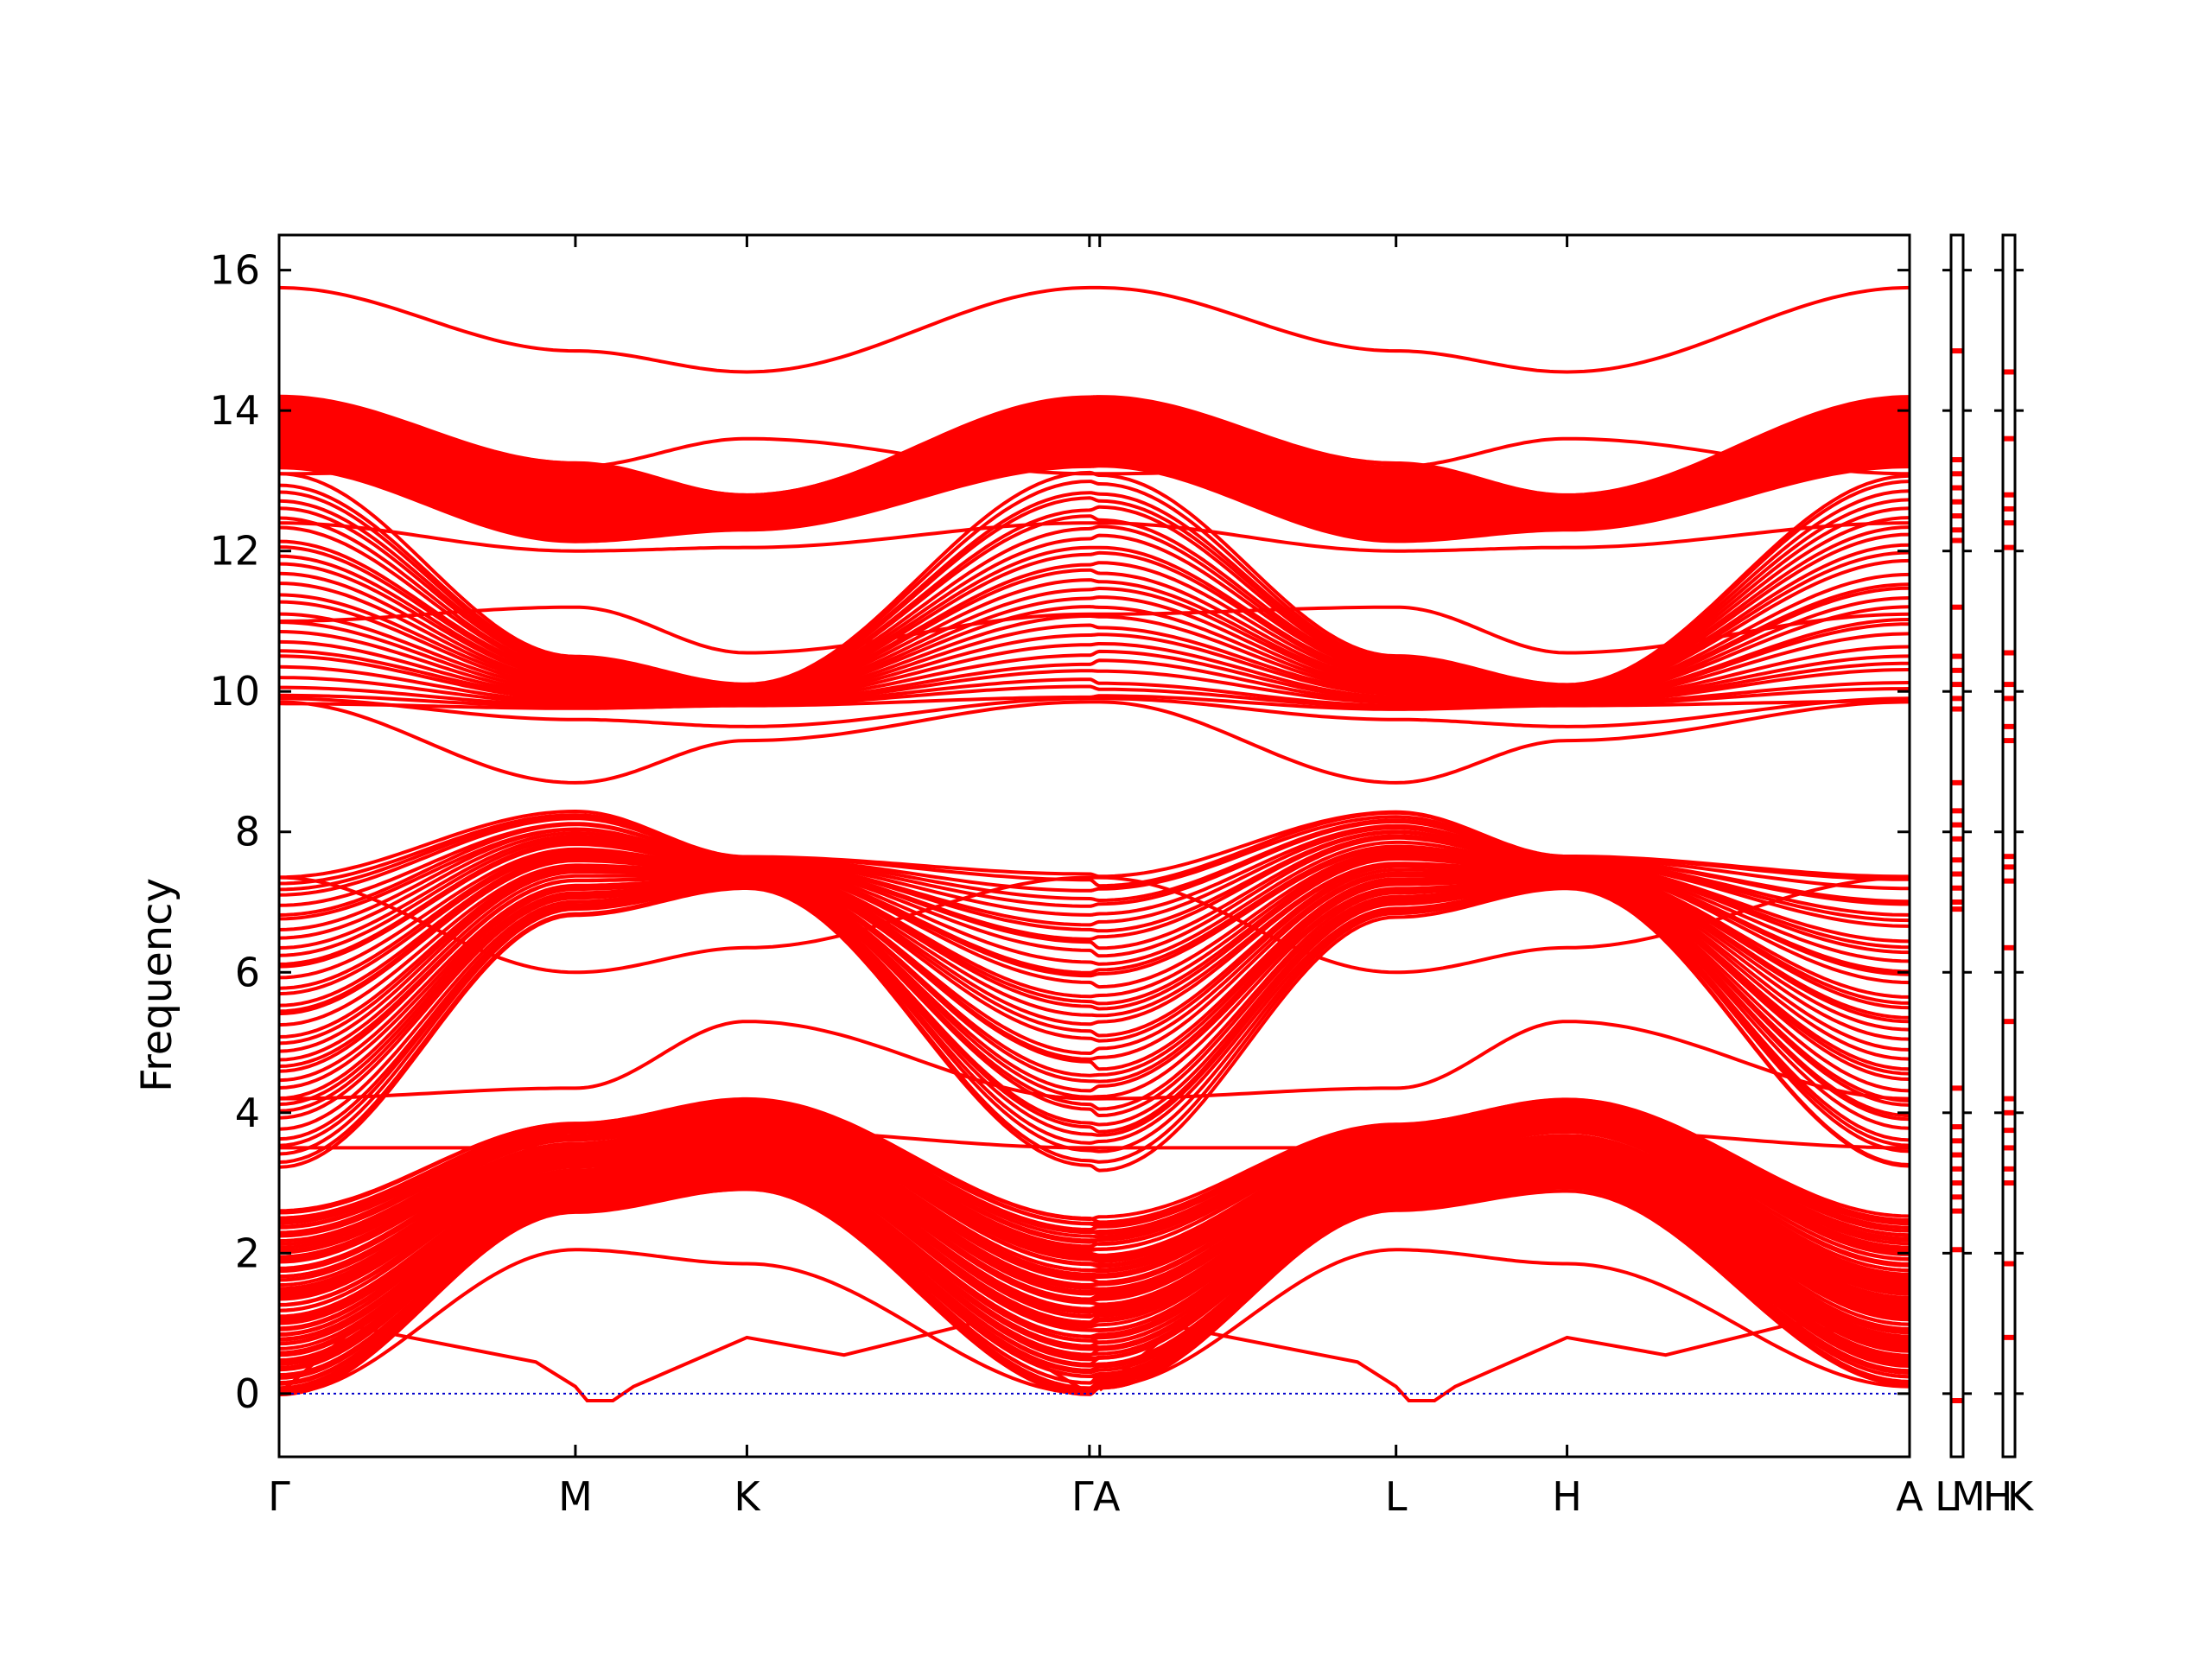 This screenshot has width=2212, height=1659. What do you see at coordinates (234, 551) in the screenshot?
I see `y-tick-label: 12` at bounding box center [234, 551].